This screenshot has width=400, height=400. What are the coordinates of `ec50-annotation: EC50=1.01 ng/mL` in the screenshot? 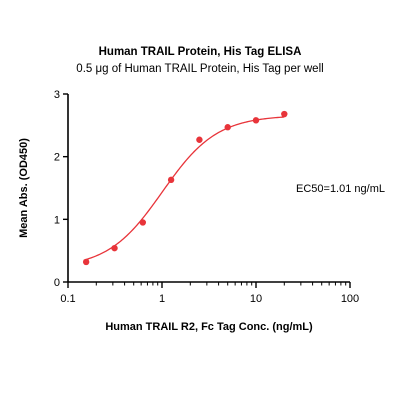 It's located at (340, 189).